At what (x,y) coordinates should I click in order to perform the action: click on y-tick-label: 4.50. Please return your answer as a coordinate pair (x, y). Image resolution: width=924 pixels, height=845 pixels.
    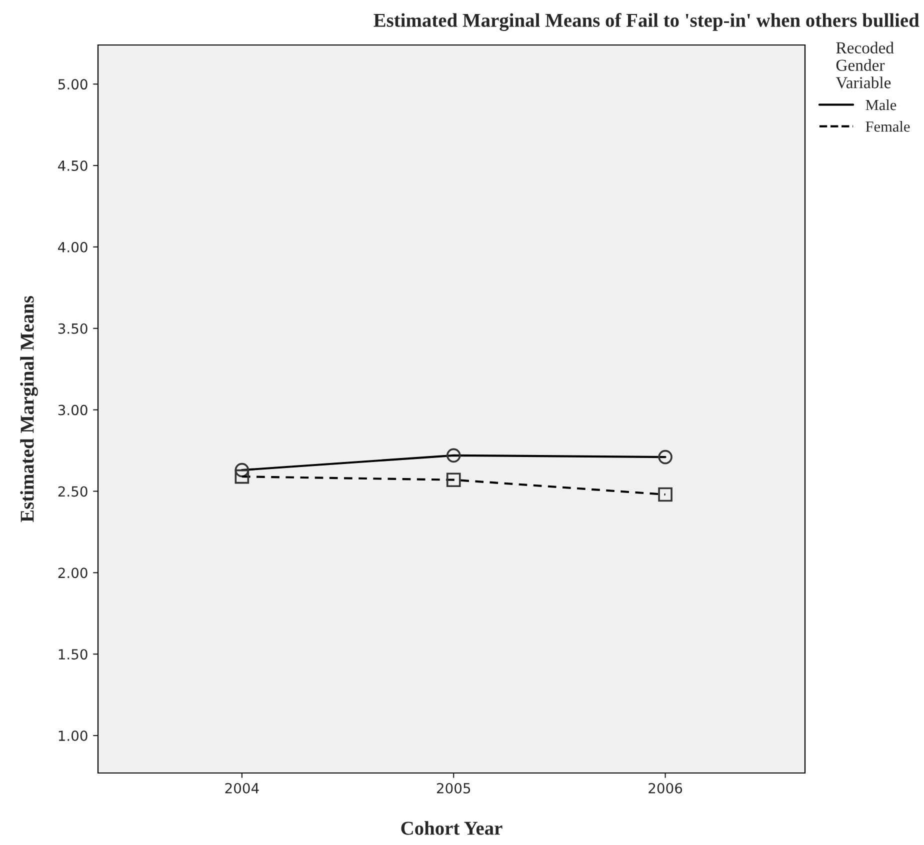
    Looking at the image, I should click on (73, 165).